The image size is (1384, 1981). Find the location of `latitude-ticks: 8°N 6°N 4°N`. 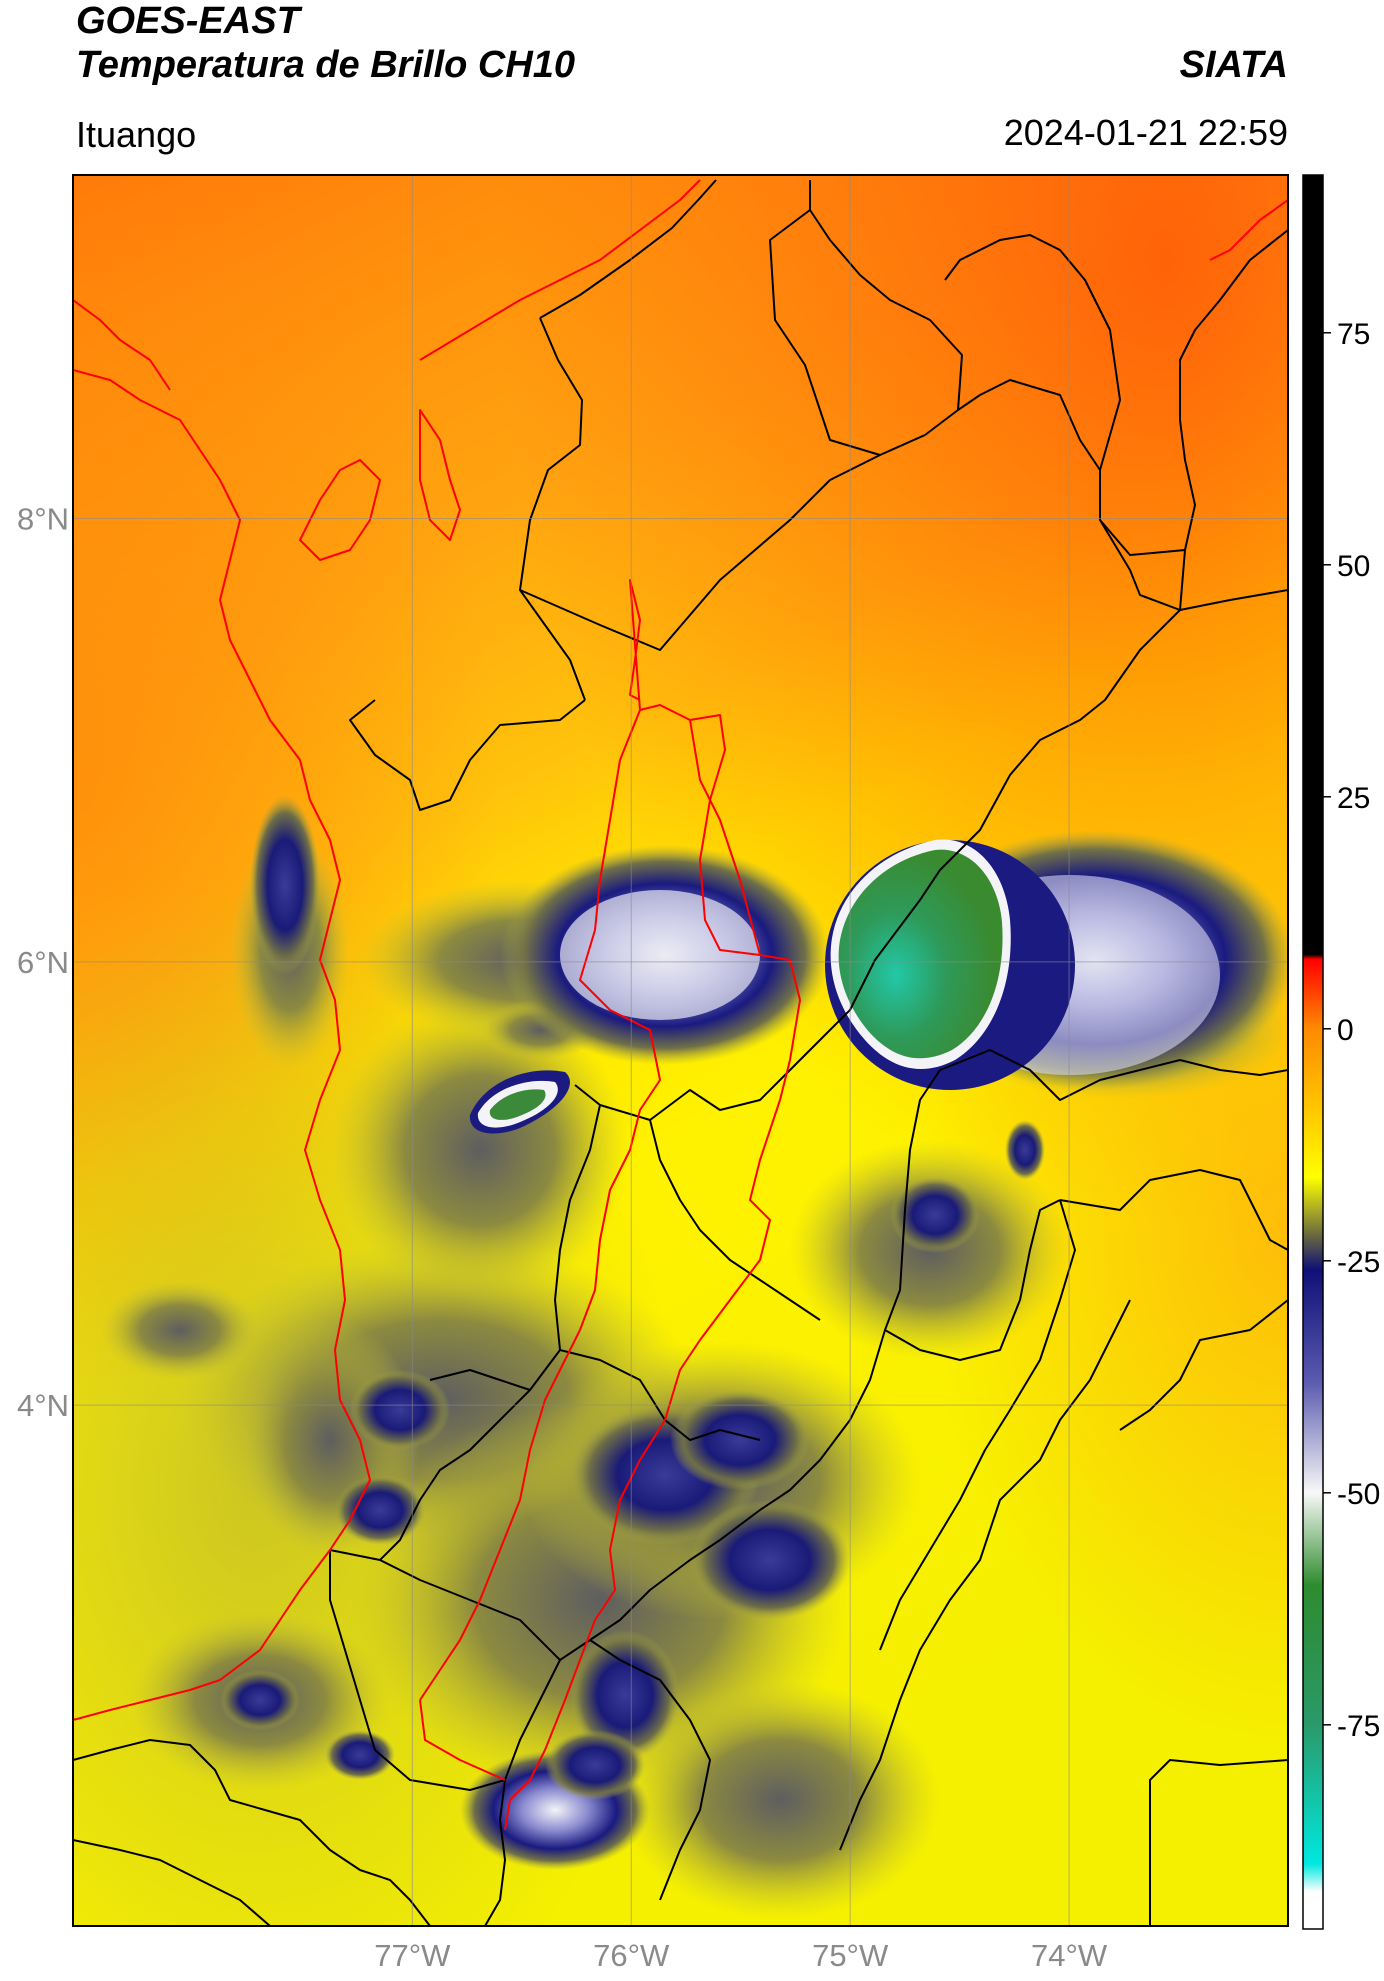

latitude-ticks: 8°N 6°N 4°N is located at coordinates (43, 963).